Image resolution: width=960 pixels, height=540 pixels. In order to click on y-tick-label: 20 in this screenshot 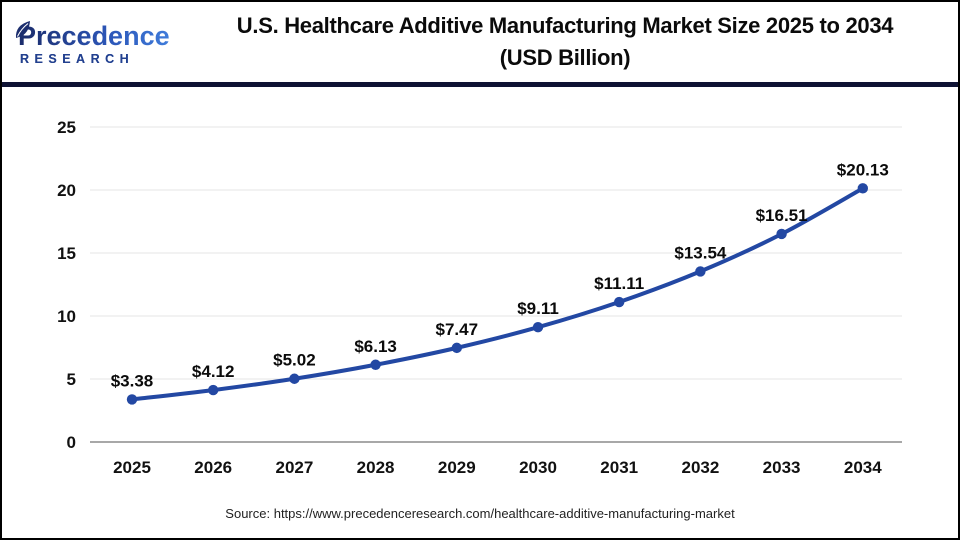, I will do `click(66, 190)`.